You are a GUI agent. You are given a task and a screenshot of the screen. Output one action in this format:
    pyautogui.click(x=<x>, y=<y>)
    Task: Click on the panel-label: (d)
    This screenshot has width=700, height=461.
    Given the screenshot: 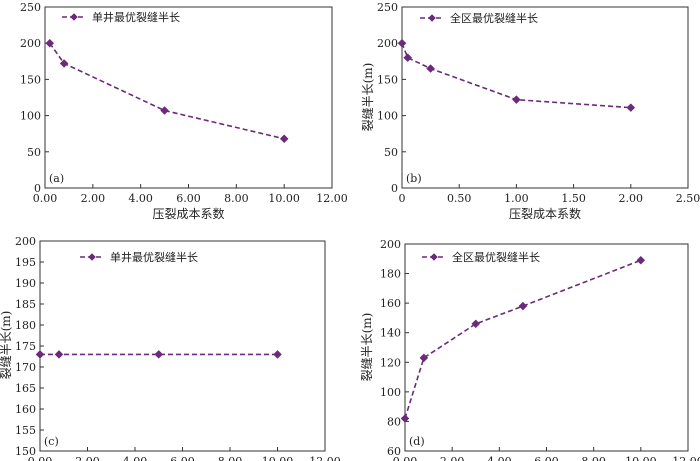 What is the action you would take?
    pyautogui.click(x=417, y=441)
    